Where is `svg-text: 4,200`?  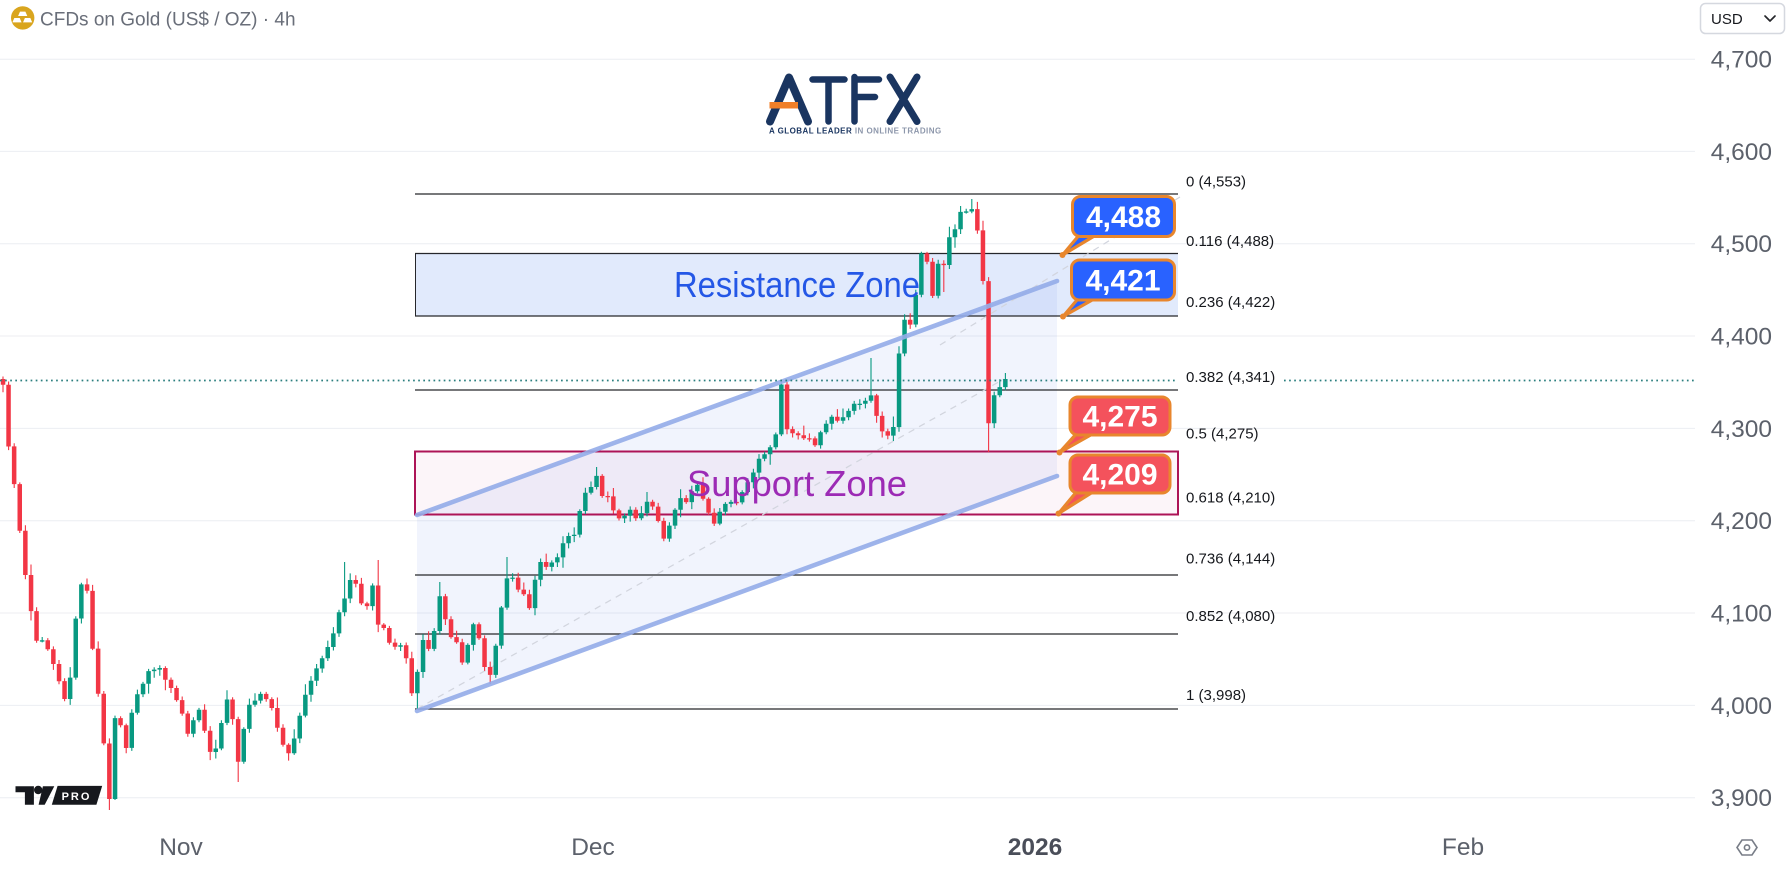 svg-text: 4,200 is located at coordinates (1741, 521).